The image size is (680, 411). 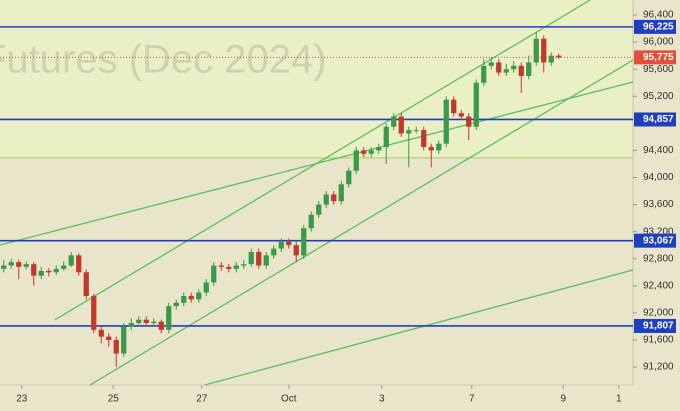 I want to click on watermark: Futures (Dec 2024), so click(x=163, y=60).